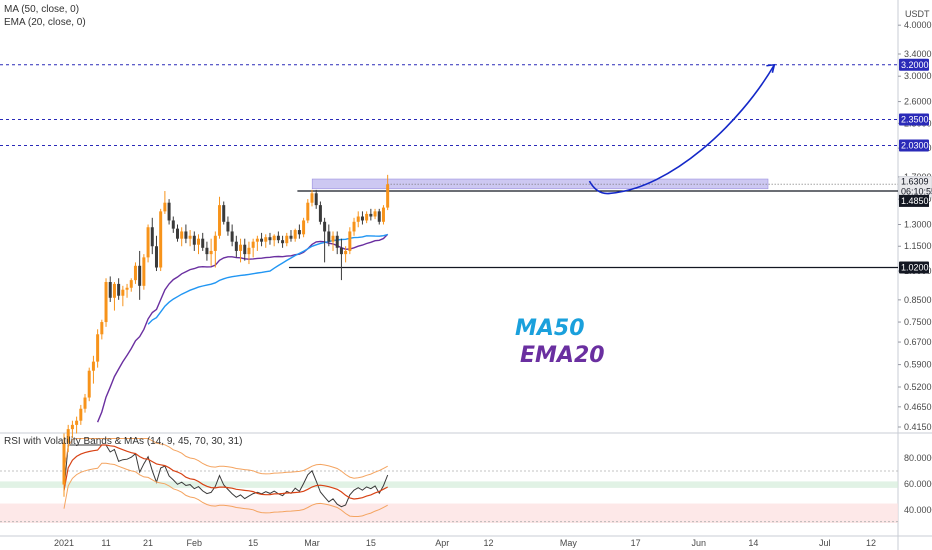 The image size is (932, 550). What do you see at coordinates (918, 322) in the screenshot?
I see `price-tick-label: 0.7500` at bounding box center [918, 322].